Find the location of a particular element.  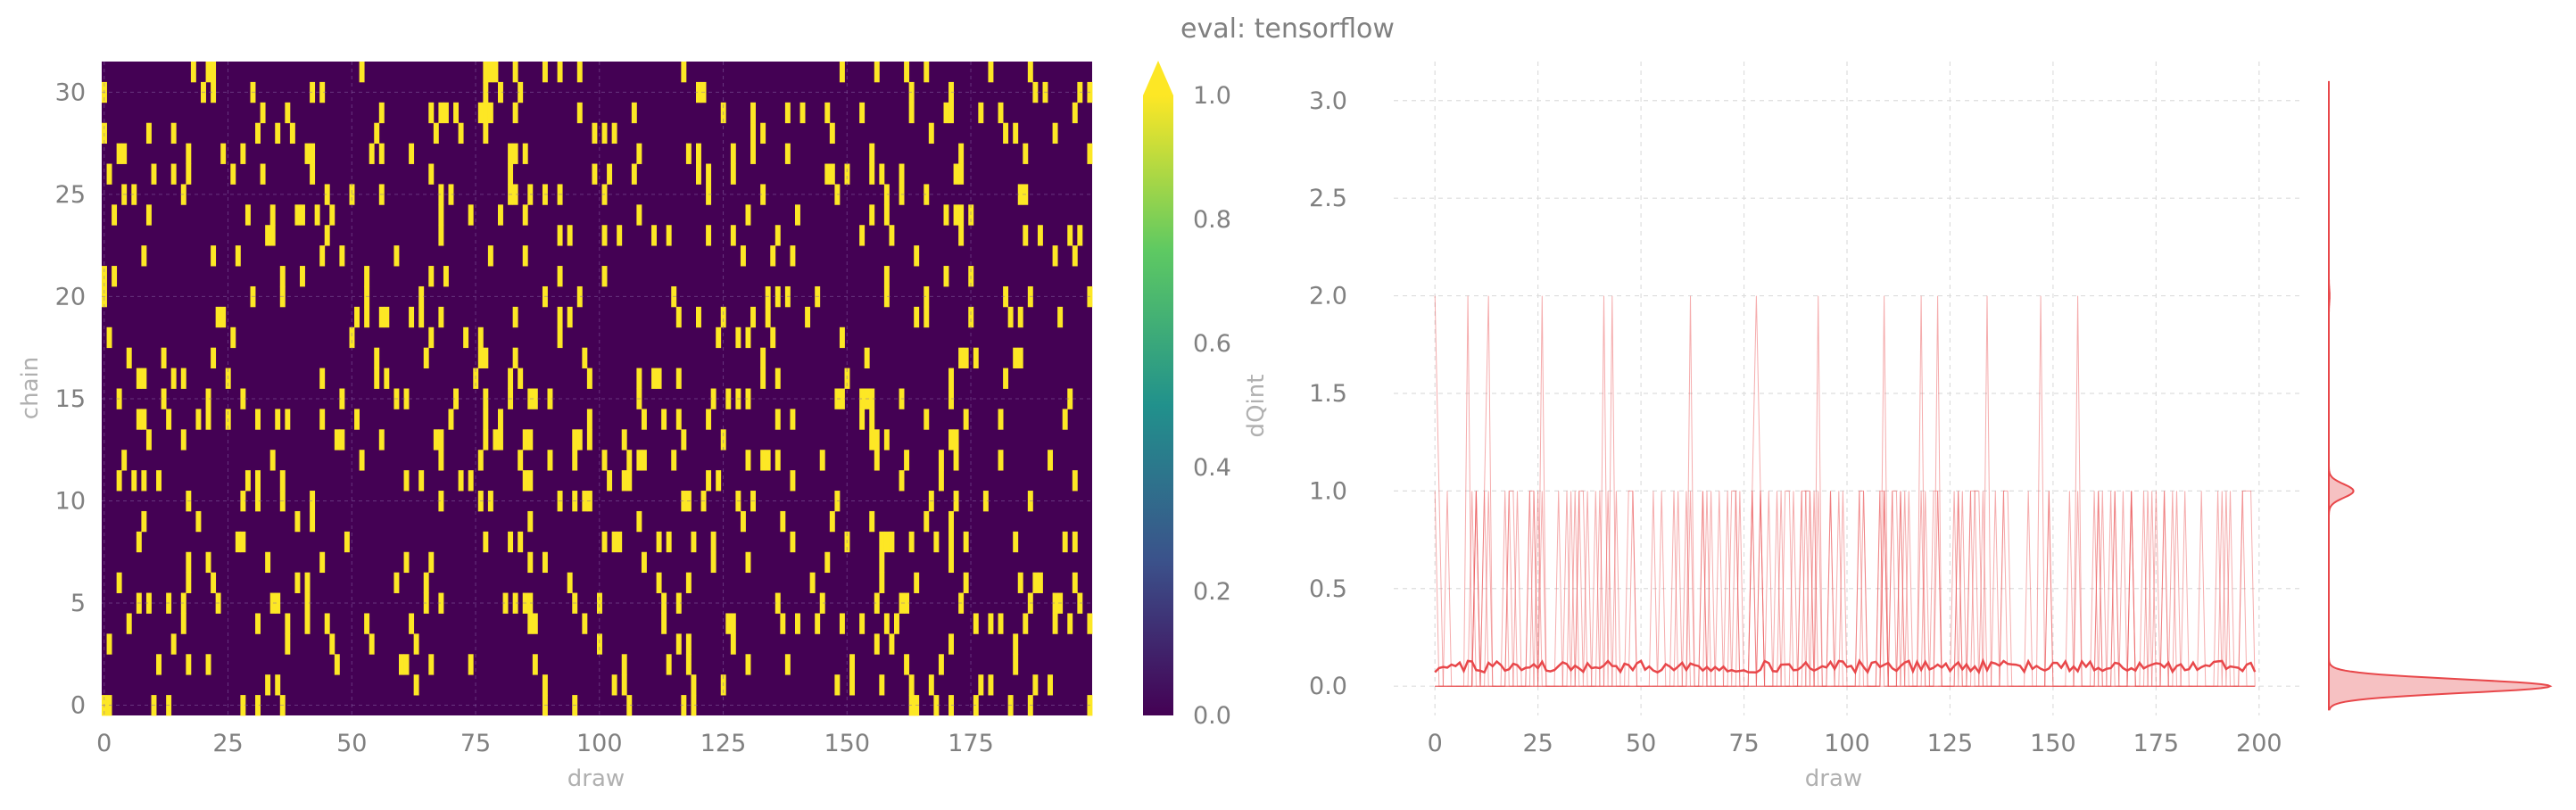

heatmap-y-tick-label: 10 is located at coordinates (70, 501).